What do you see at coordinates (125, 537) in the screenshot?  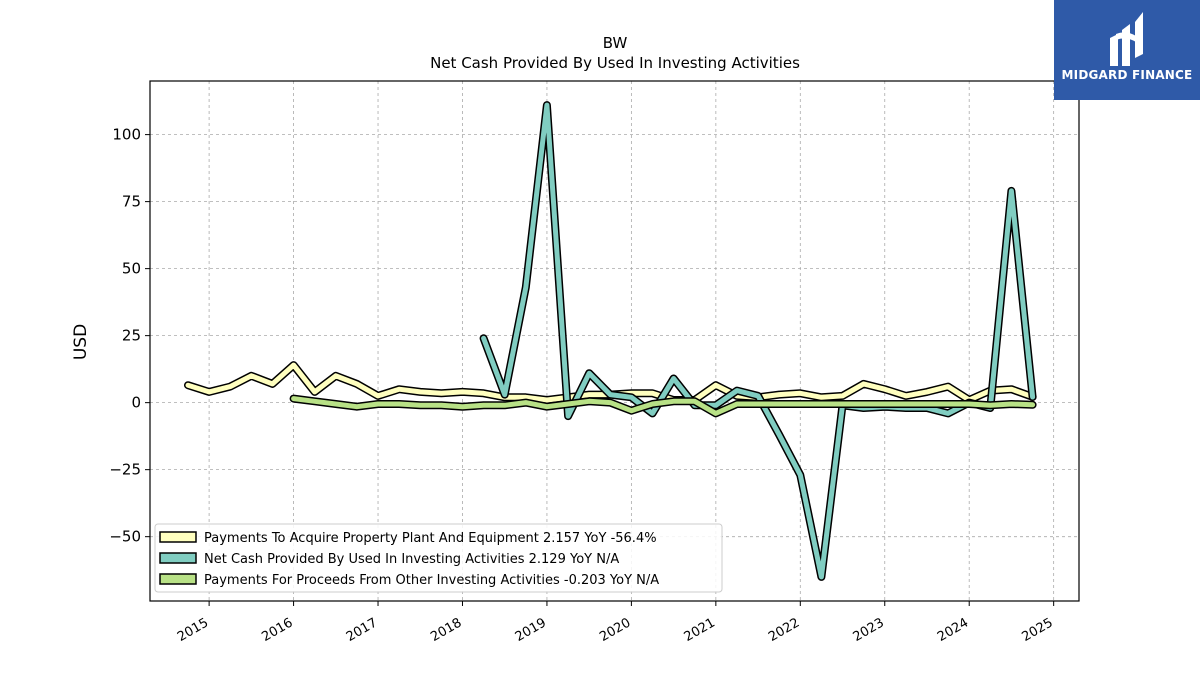 I see `y-tick-label: −50` at bounding box center [125, 537].